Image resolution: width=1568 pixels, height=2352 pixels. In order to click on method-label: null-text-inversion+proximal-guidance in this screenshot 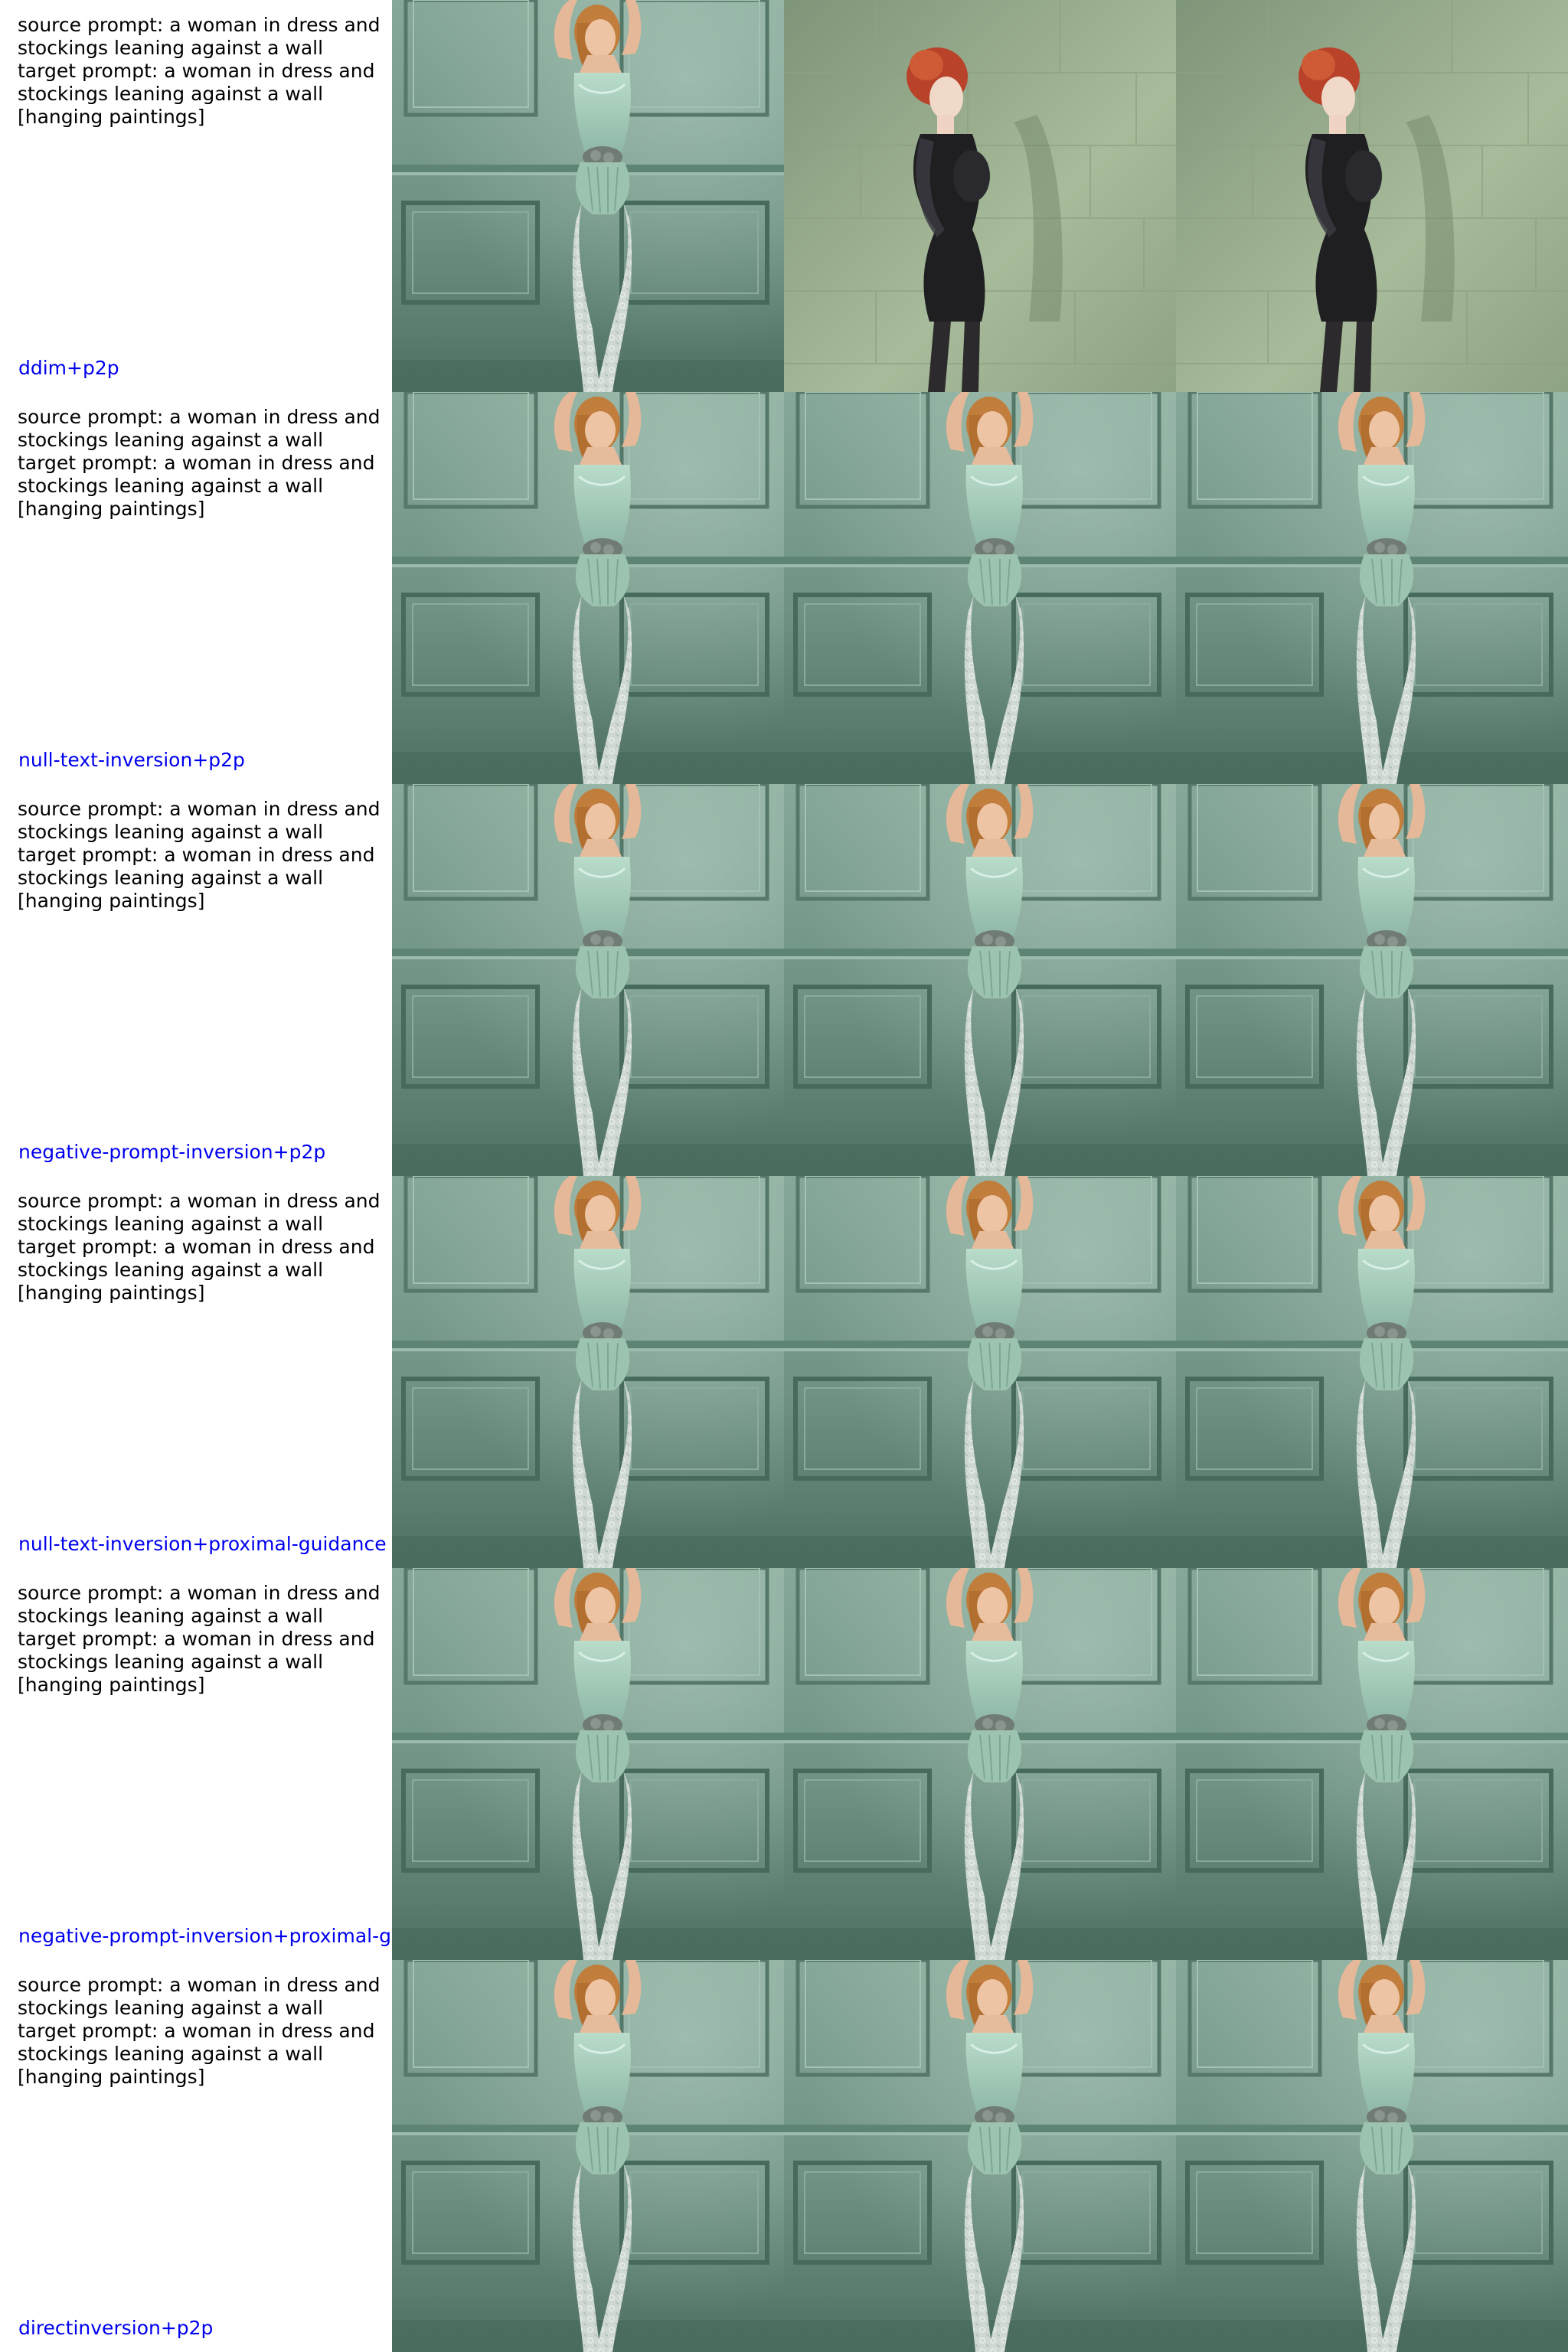, I will do `click(202, 1544)`.